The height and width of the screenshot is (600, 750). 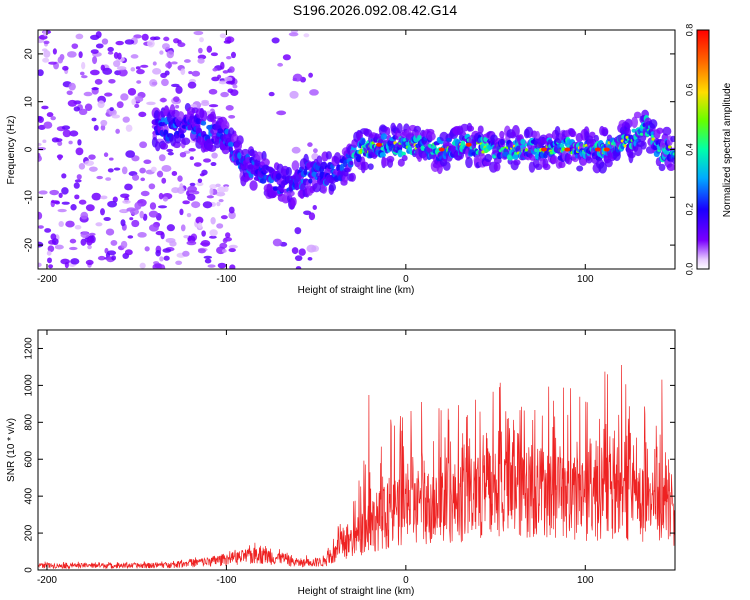 I want to click on snr-x-tick-label: 100, so click(x=585, y=580).